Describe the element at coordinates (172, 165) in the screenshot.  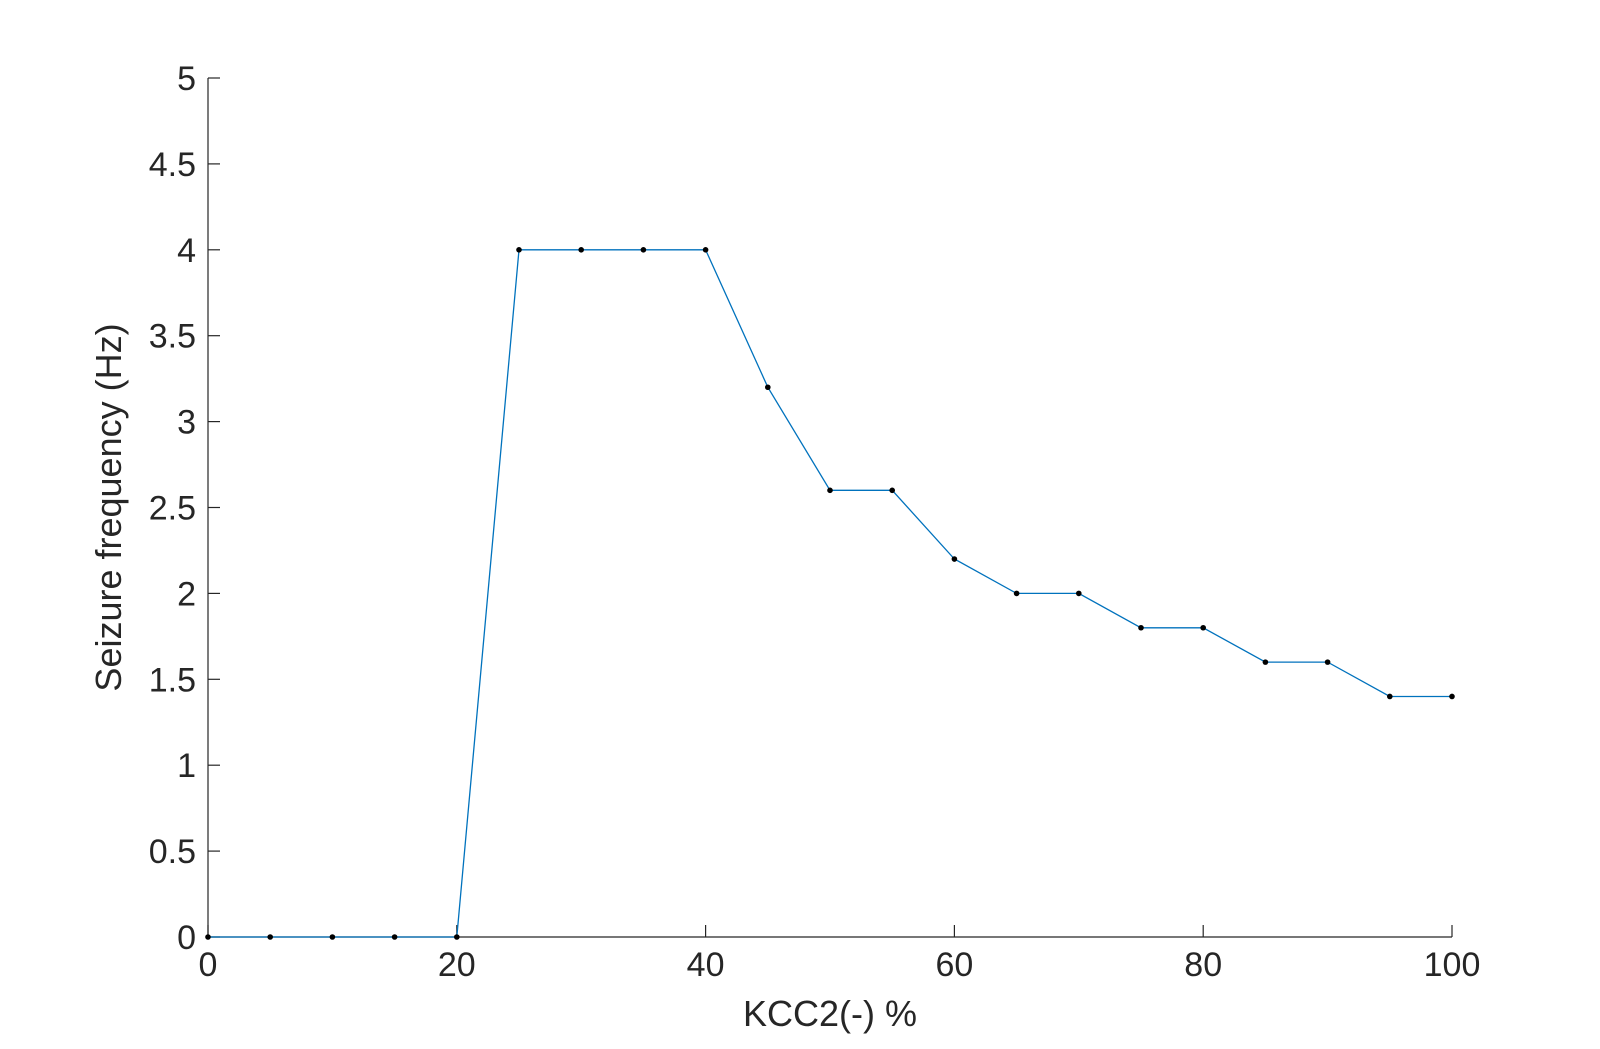
I see `y-tick-label: 4.5` at that location.